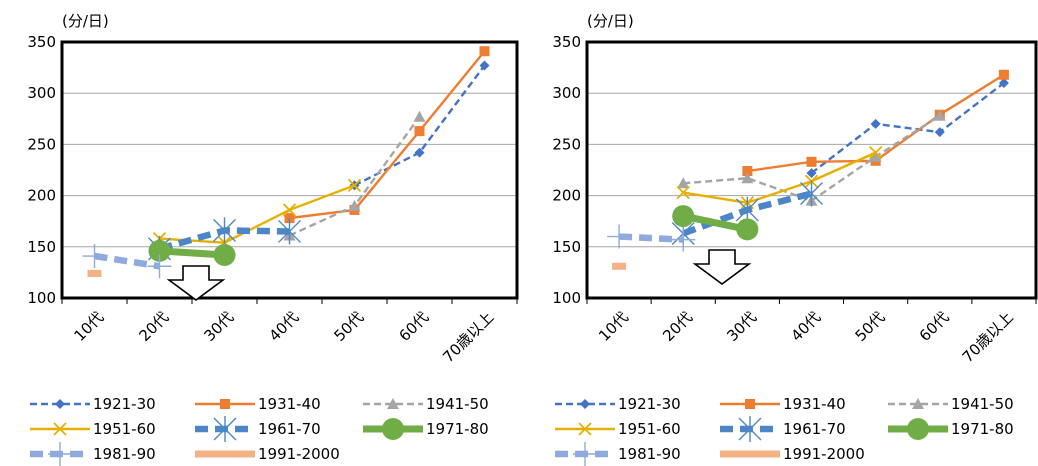 Image resolution: width=1038 pixels, height=466 pixels. What do you see at coordinates (348, 326) in the screenshot?
I see `chart-0-x-tick-label: 50代` at bounding box center [348, 326].